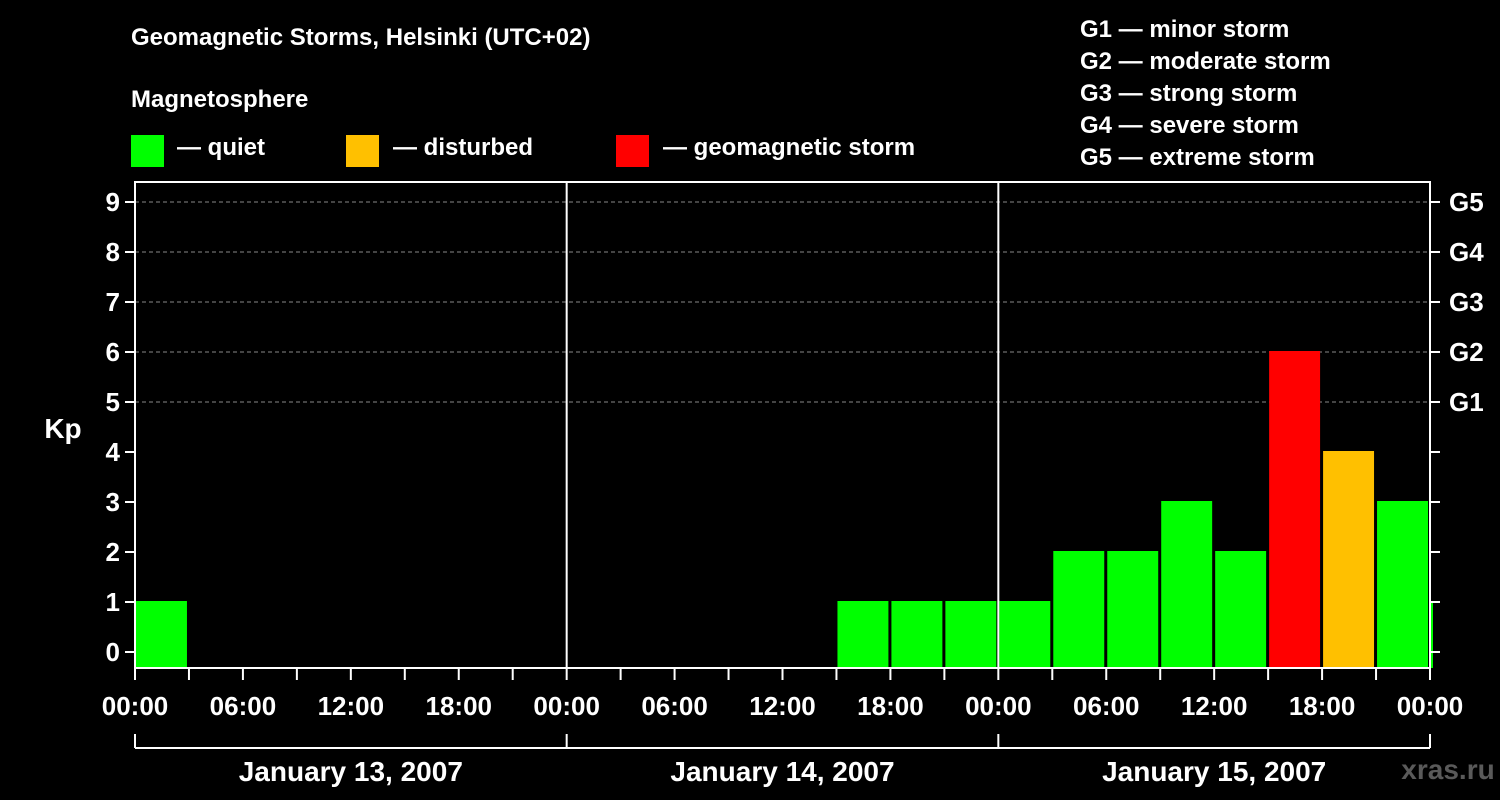 The image size is (1500, 800). I want to click on storm-scale-g5: G5 — extreme storm, so click(1197, 157).